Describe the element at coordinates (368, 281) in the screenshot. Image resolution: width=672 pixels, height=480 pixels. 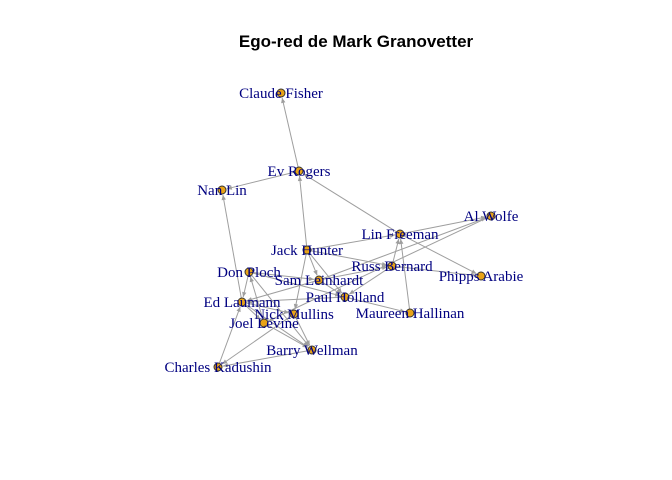
I see `edge-russ_bernard-paul_holland` at that location.